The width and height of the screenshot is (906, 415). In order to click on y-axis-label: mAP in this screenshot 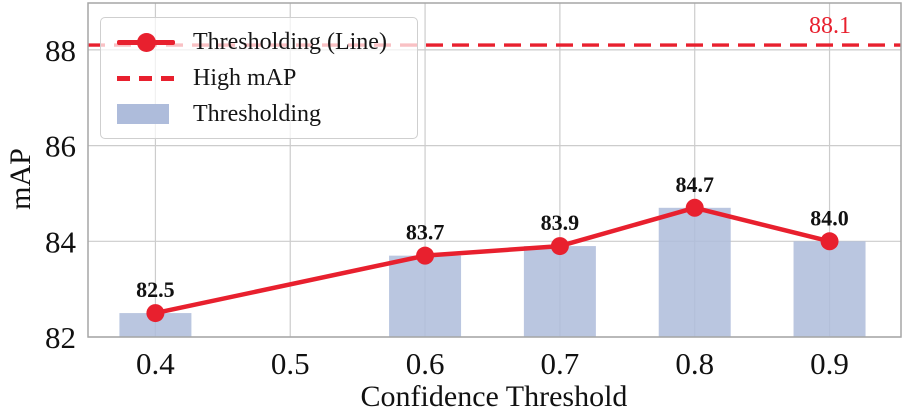, I will do `click(20, 179)`.